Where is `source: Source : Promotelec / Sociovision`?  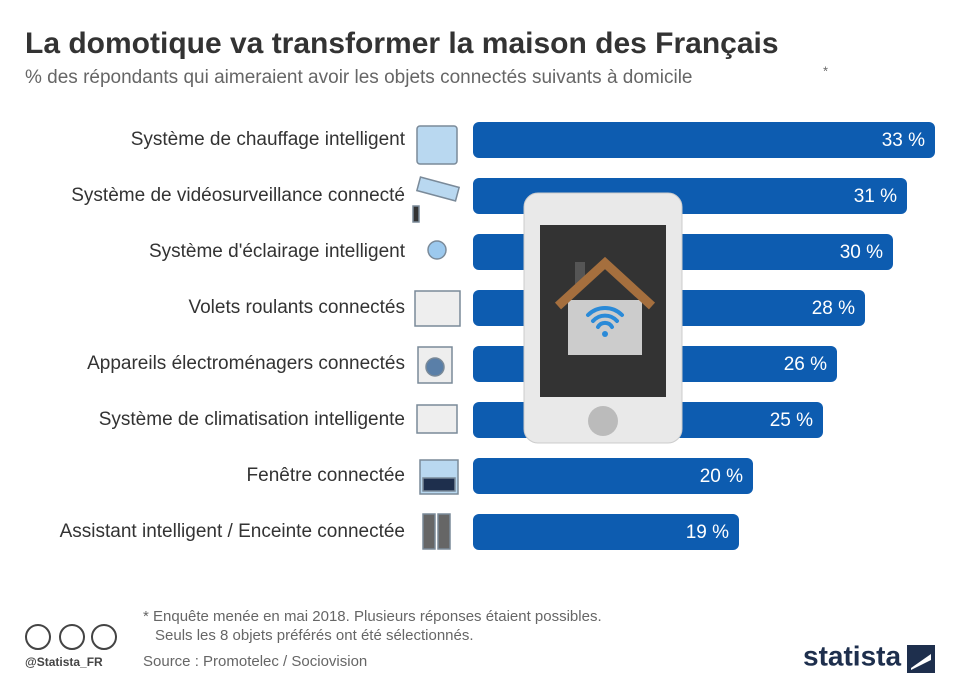
source: Source : Promotelec / Sociovision is located at coordinates (255, 661).